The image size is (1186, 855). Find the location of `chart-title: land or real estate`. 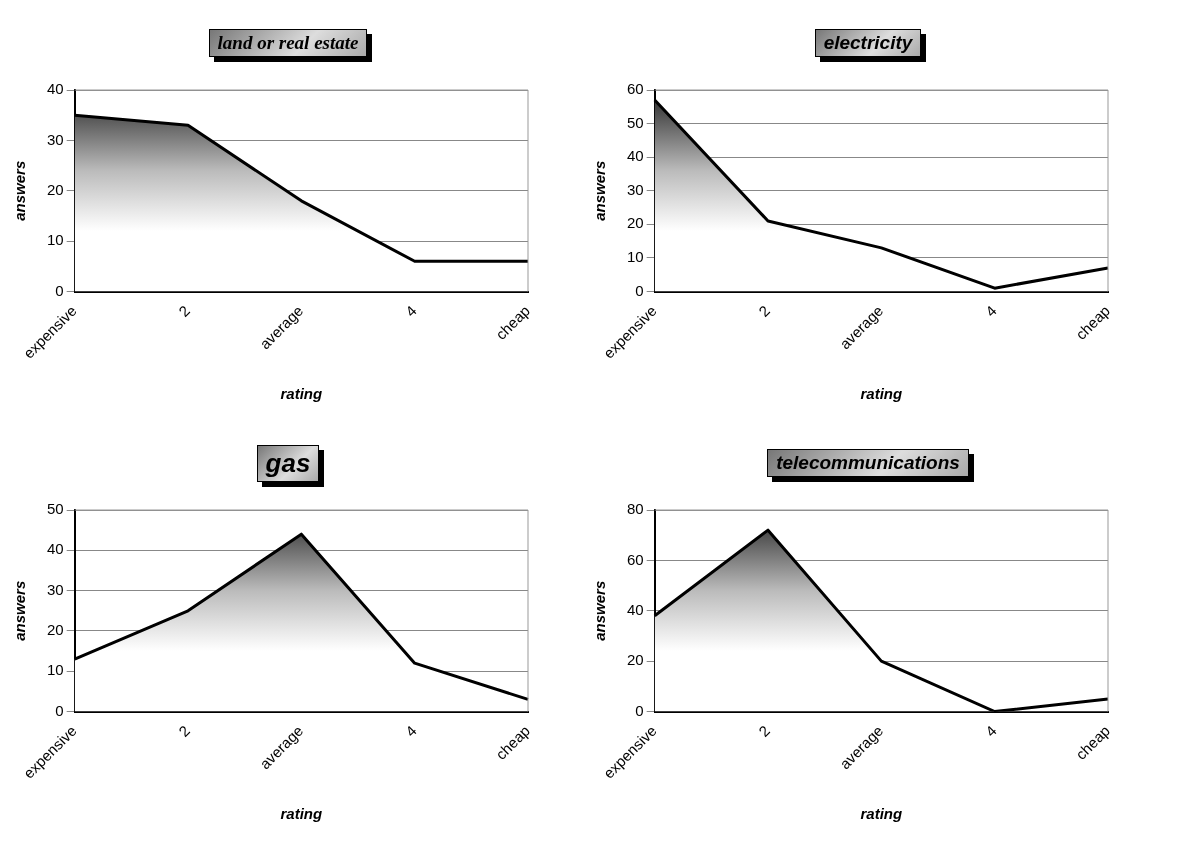

chart-title: land or real estate is located at coordinates (288, 43).